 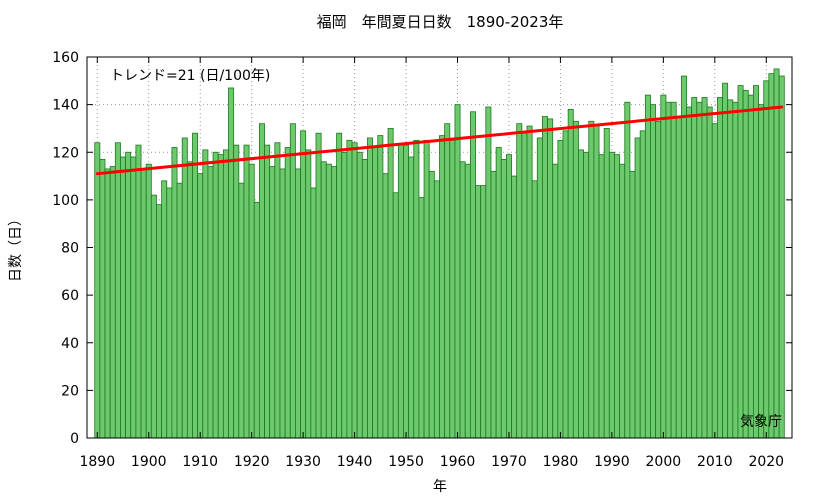 I want to click on x-tick-label: 2020, so click(x=766, y=462).